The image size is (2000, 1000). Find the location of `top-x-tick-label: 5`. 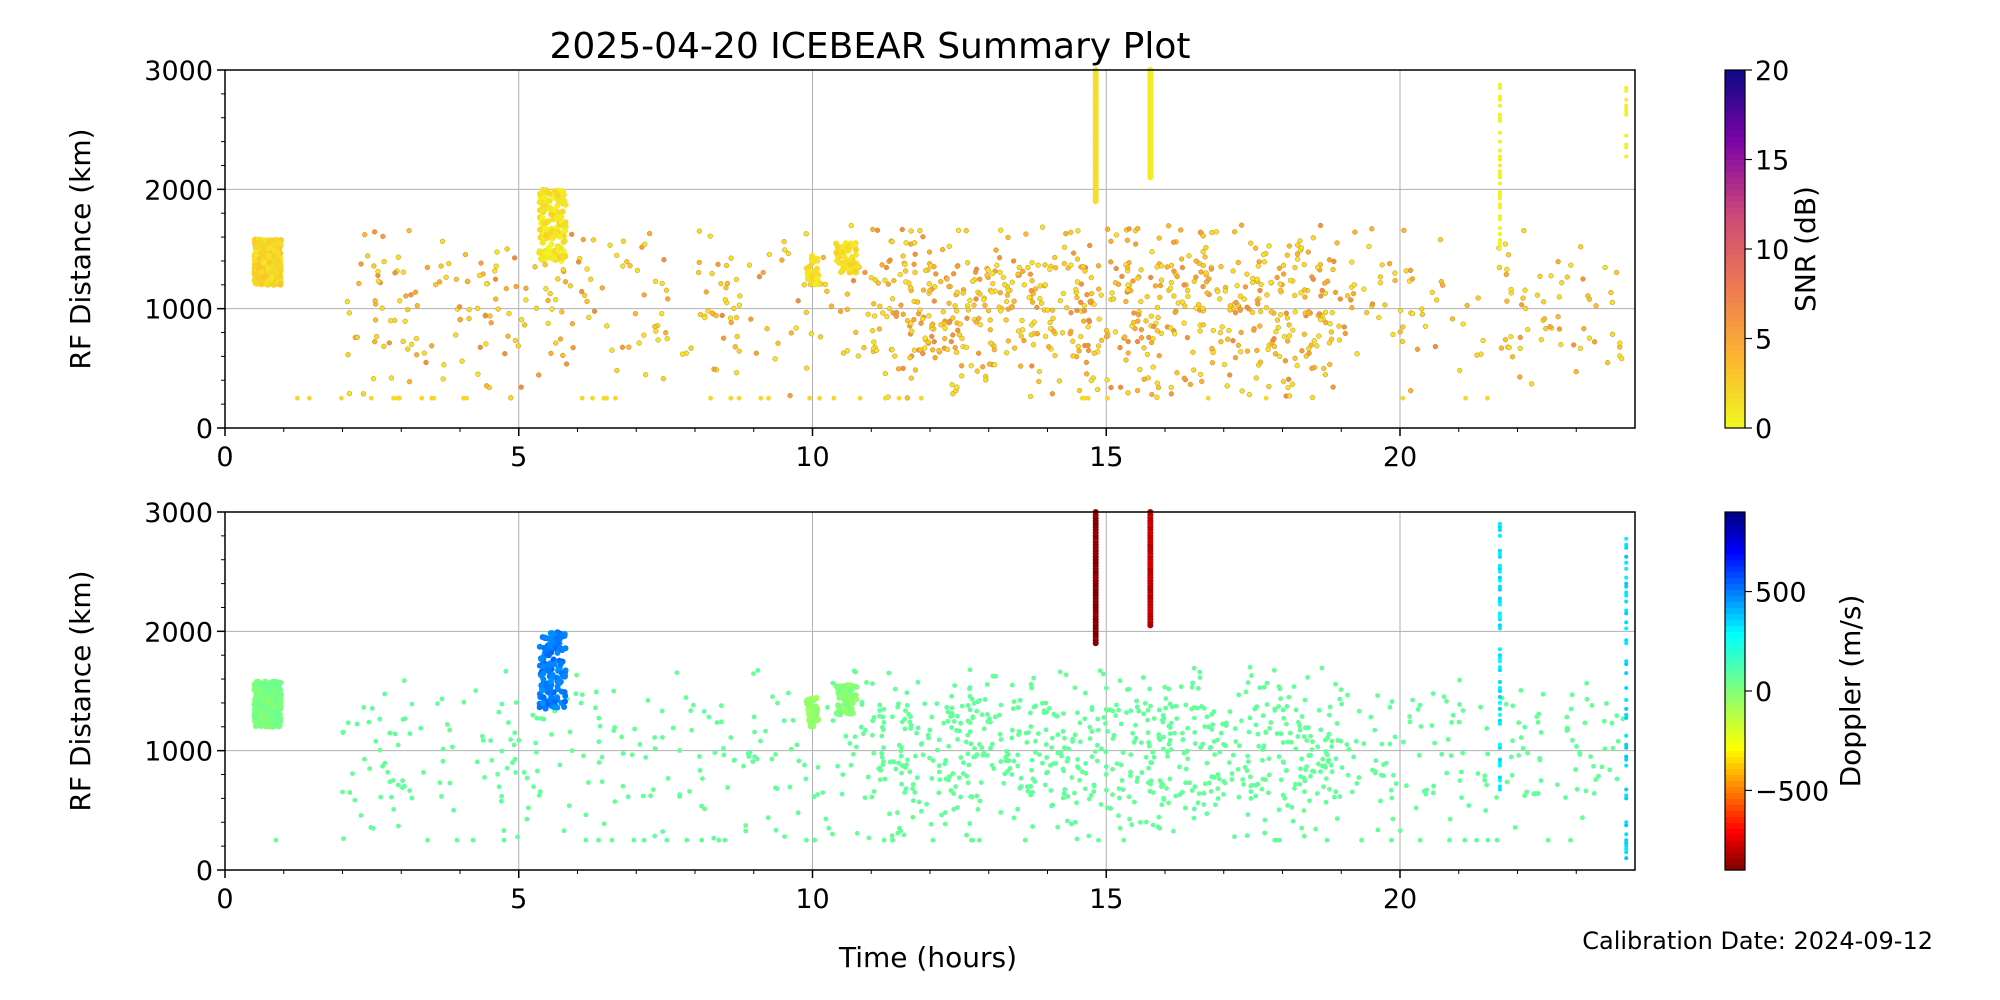

top-x-tick-label: 5 is located at coordinates (518, 457).